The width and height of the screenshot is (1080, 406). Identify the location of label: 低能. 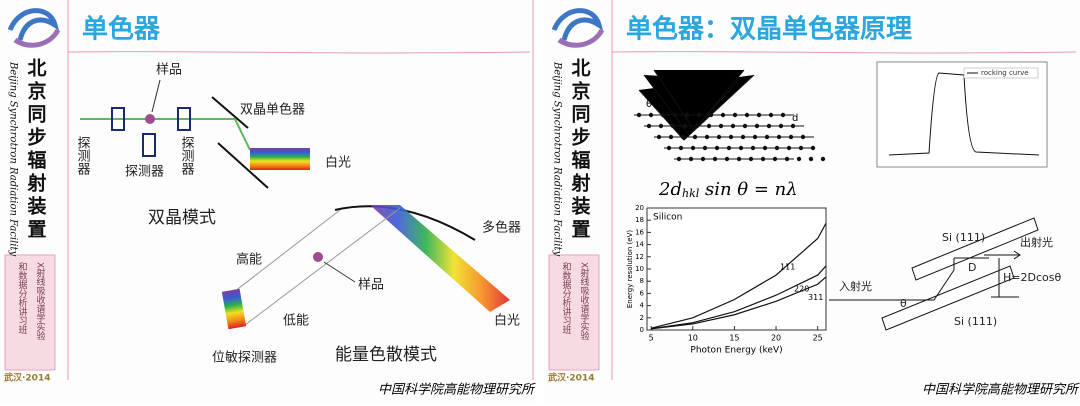
(296, 321).